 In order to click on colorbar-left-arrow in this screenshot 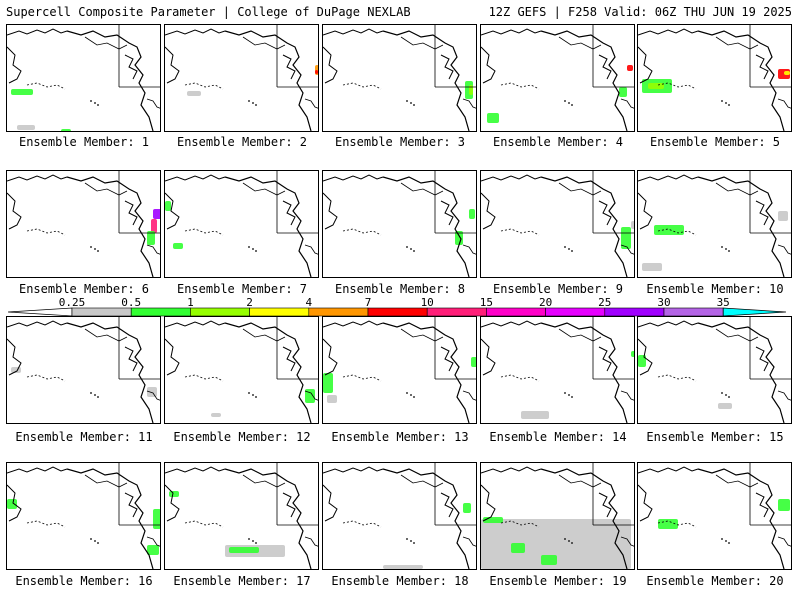, I will do `click(40, 312)`.